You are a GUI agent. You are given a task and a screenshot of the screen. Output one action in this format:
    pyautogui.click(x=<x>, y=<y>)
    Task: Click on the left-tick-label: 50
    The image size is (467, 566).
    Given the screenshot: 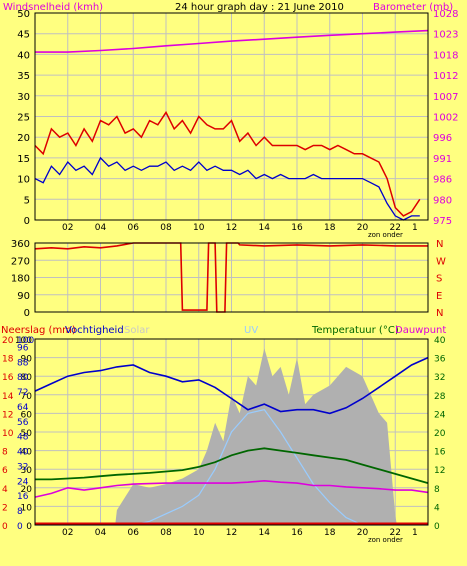 What is the action you would take?
    pyautogui.click(x=27, y=434)
    